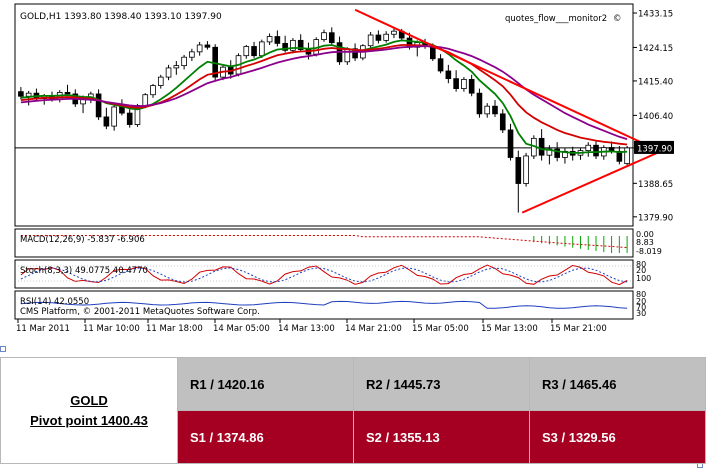  Describe the element at coordinates (174, 329) in the screenshot. I see `x-tick-label: 11 Mar 18:00` at that location.